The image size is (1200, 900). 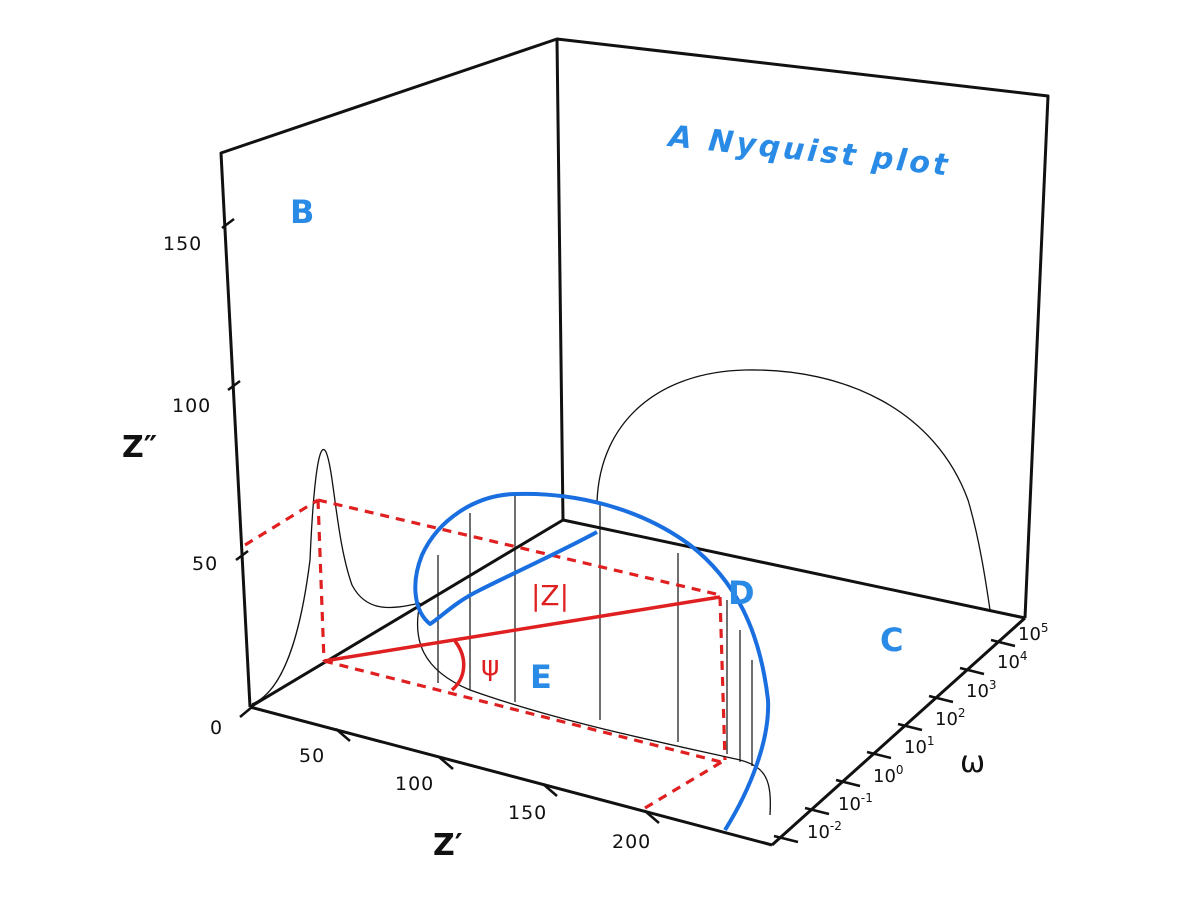 What do you see at coordinates (414, 784) in the screenshot?
I see `z-real-tick-100: 100` at bounding box center [414, 784].